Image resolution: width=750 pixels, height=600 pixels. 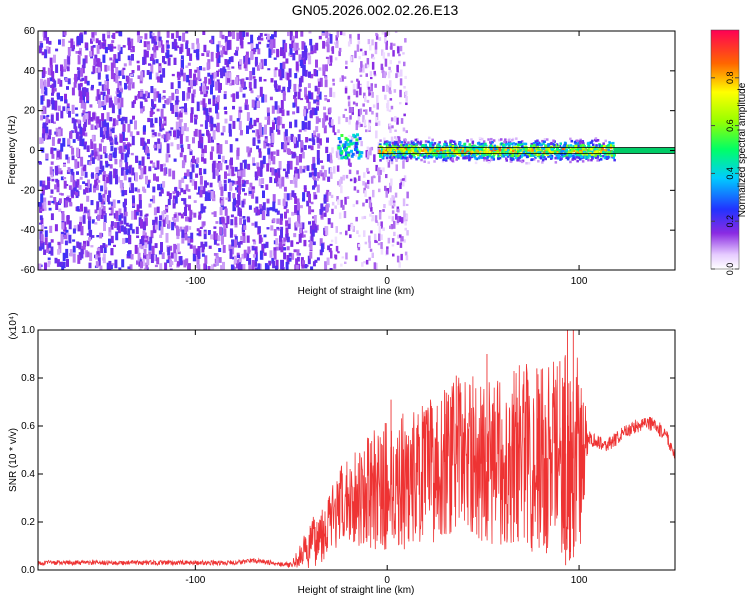 What do you see at coordinates (195, 281) in the screenshot?
I see `x-tick-label: -100` at bounding box center [195, 281].